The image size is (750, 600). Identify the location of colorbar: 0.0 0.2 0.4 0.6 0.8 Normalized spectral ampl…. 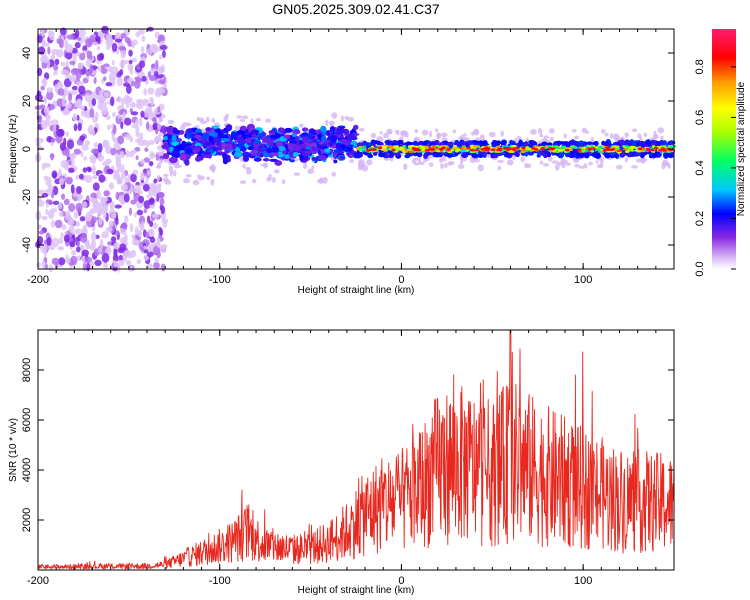
(720, 153).